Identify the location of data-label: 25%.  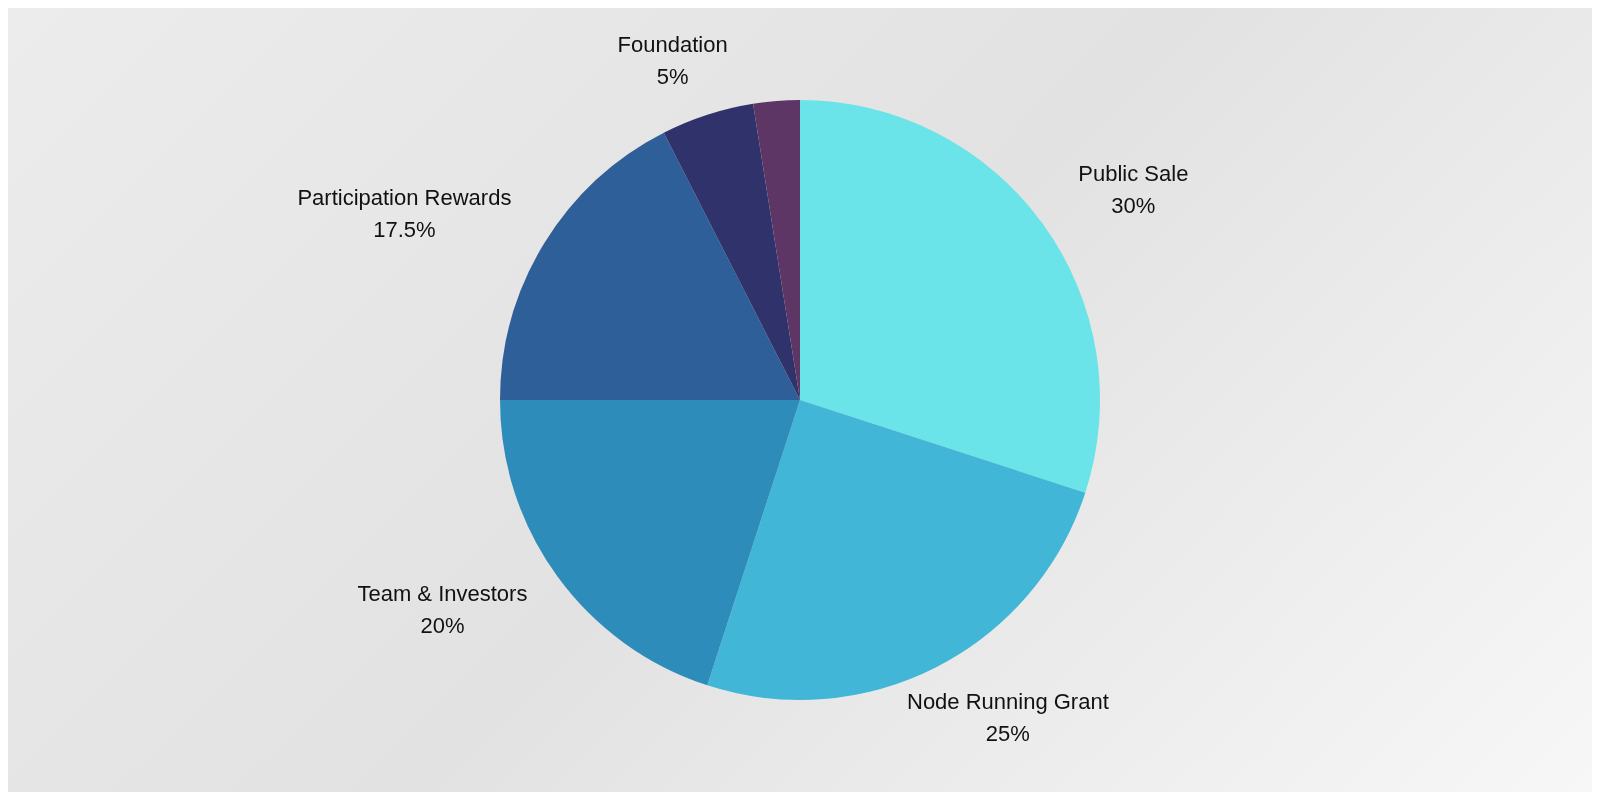
(1007, 734).